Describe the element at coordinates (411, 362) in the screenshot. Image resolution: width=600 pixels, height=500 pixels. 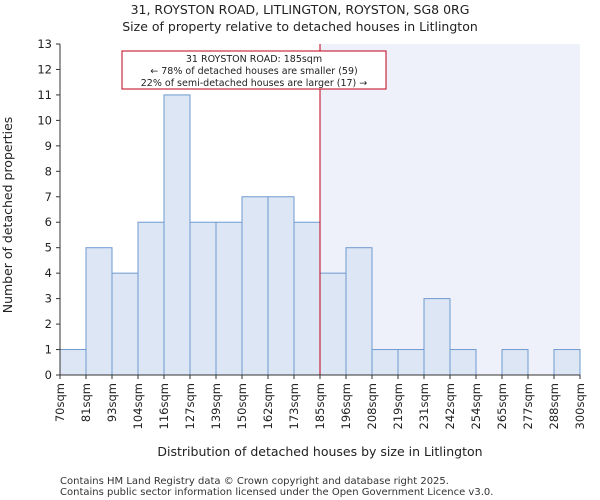
I see `bar-219sqm` at that location.